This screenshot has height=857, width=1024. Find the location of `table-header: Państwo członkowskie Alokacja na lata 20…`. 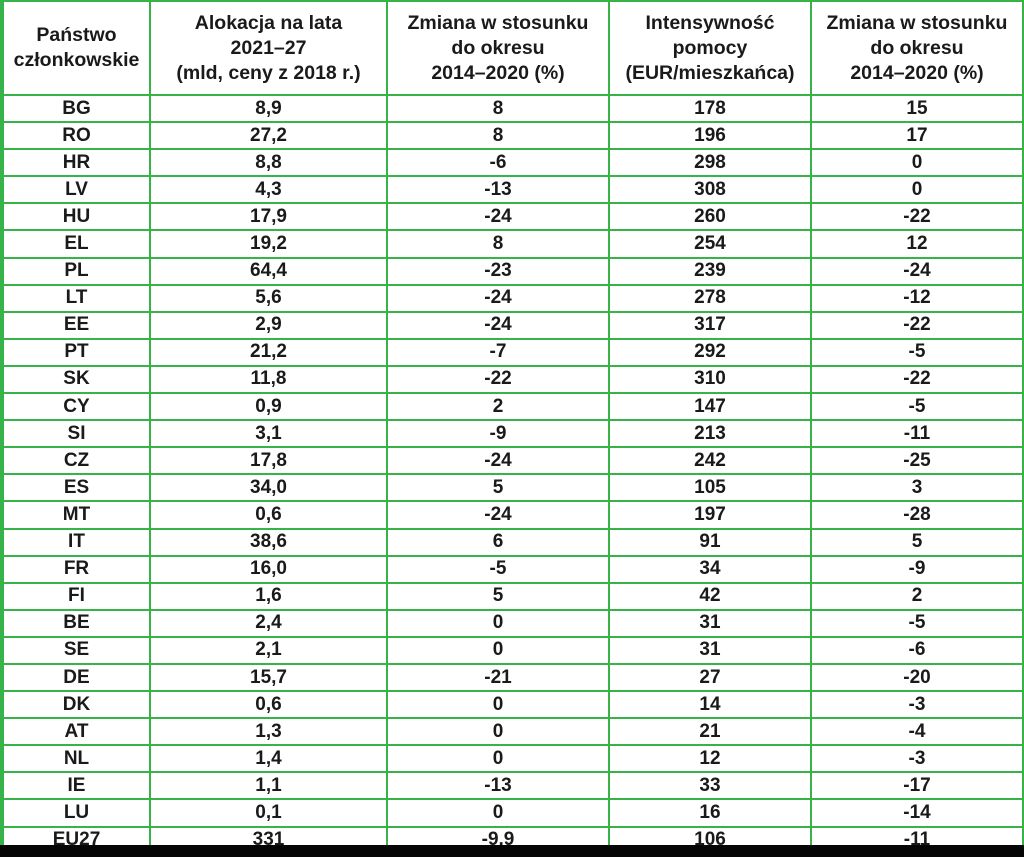

table-header: Państwo członkowskie Alokacja na lata 20… is located at coordinates (513, 49).